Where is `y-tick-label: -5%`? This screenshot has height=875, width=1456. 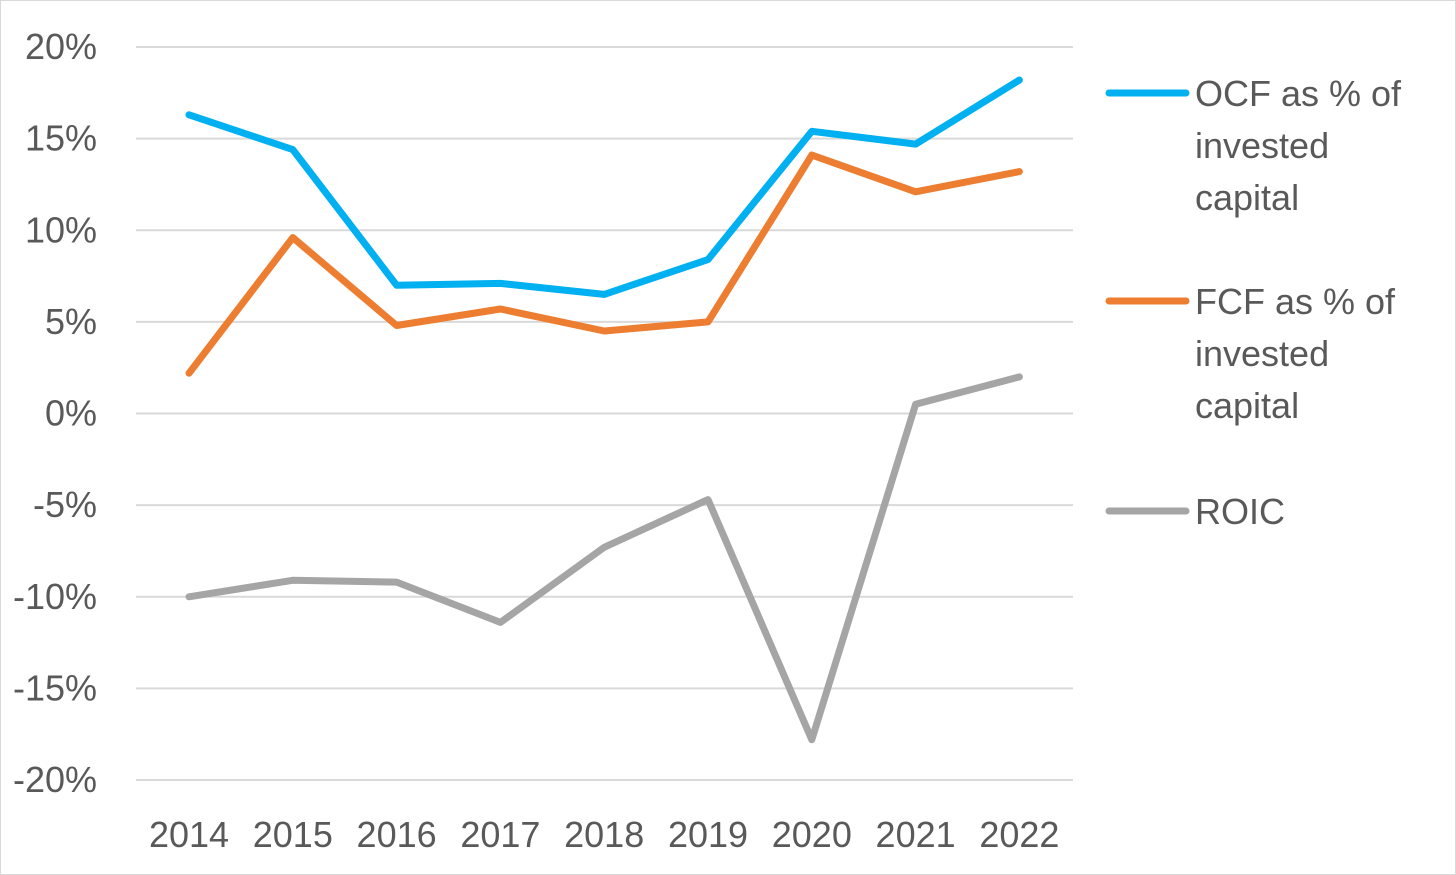
y-tick-label: -5% is located at coordinates (65, 504).